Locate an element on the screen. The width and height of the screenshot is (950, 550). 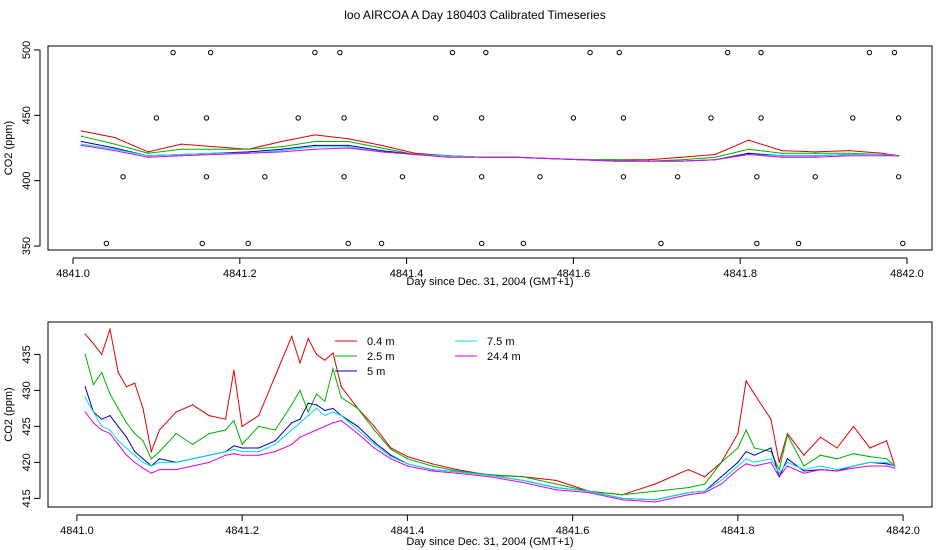
x-axis-label: Day since Dec. 31, 2004 (GMT+1) is located at coordinates (489, 542).